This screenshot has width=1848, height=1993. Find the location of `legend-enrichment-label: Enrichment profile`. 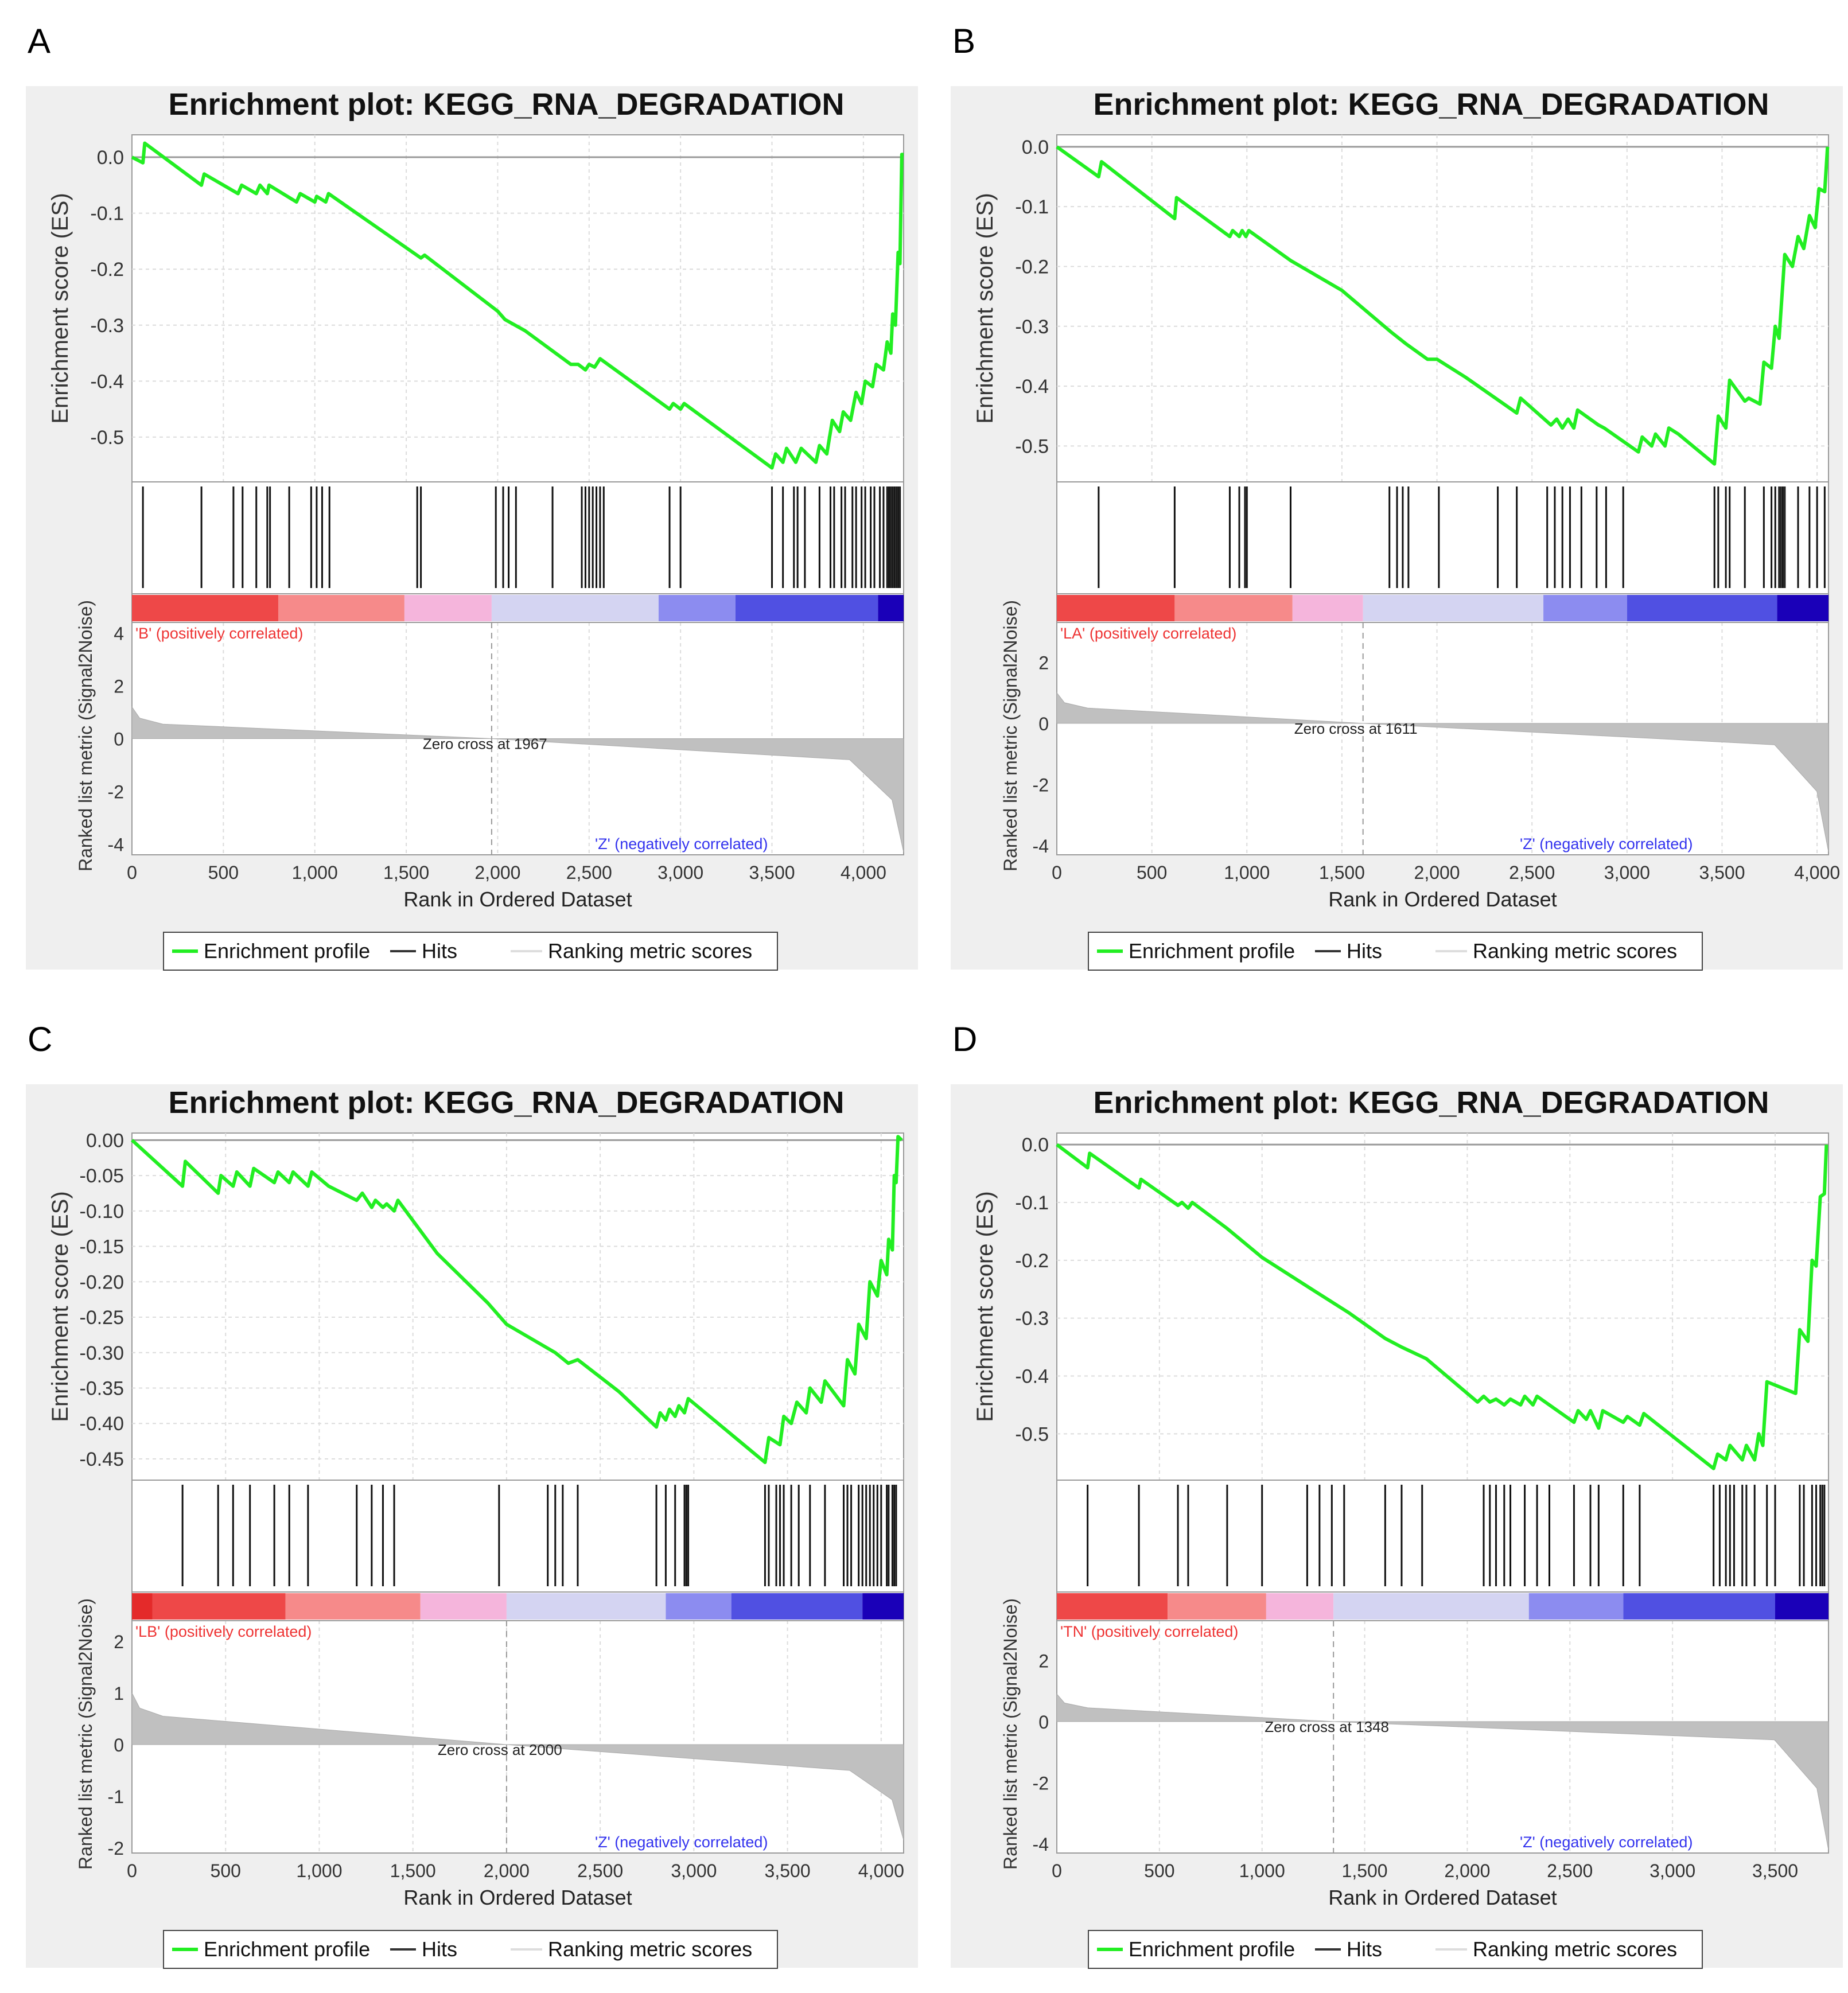

legend-enrichment-label: Enrichment profile is located at coordinates (1212, 1949).